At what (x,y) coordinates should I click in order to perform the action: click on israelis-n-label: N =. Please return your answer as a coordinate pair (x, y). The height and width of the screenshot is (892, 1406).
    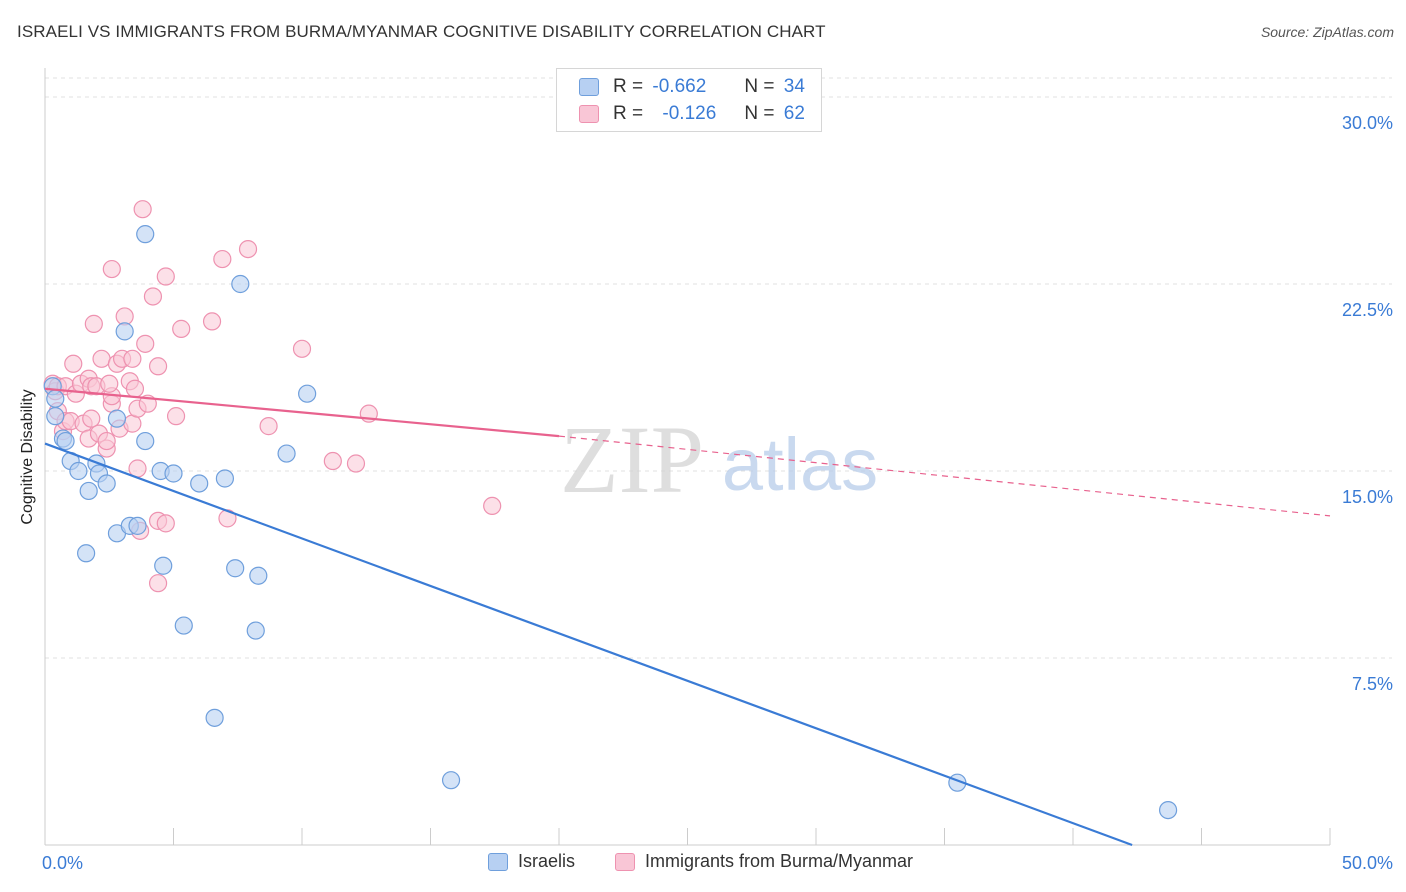
    Looking at the image, I should click on (759, 86).